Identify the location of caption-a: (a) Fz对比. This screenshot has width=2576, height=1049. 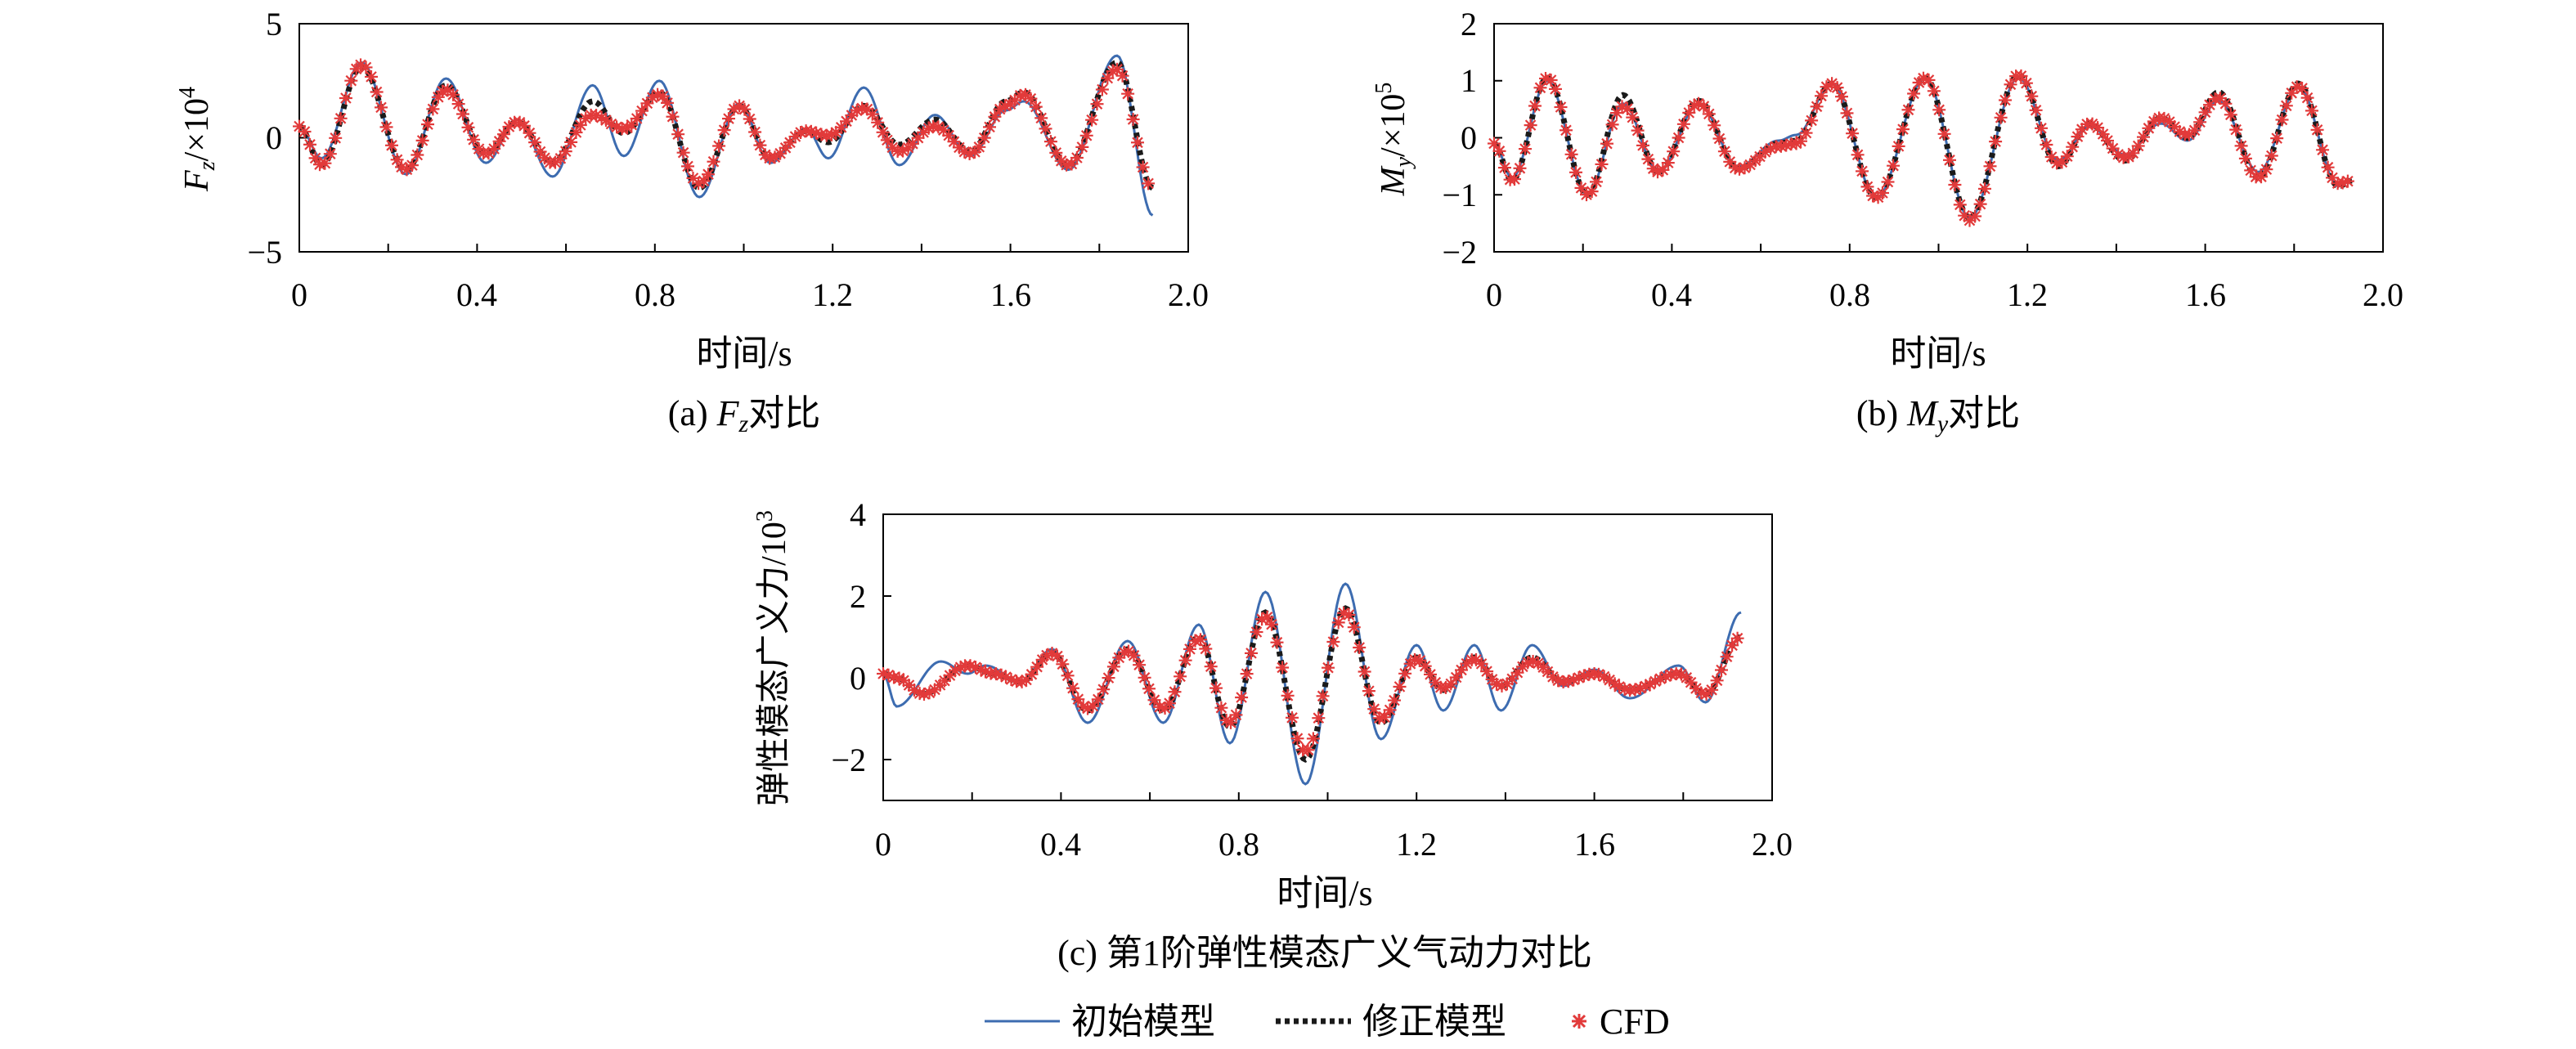
(744, 415).